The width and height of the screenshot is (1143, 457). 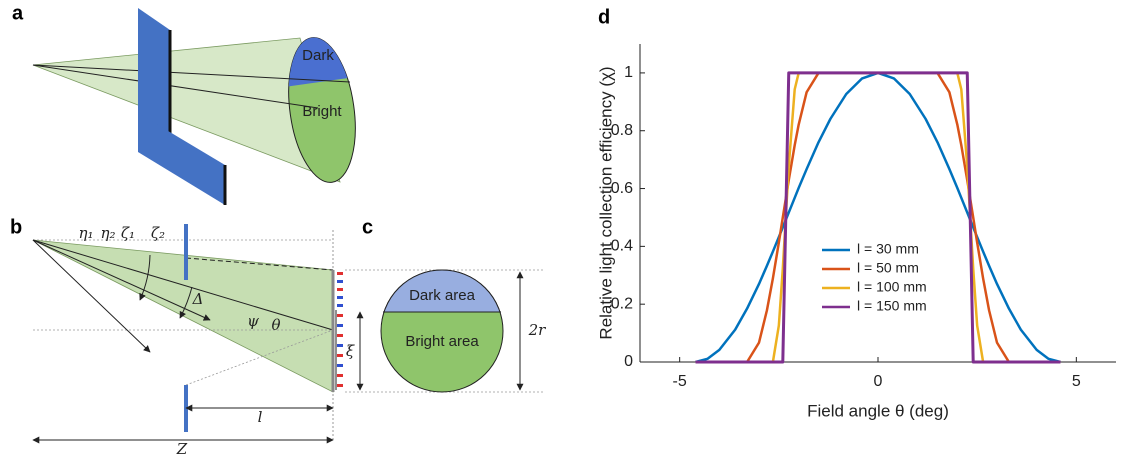 What do you see at coordinates (888, 268) in the screenshot?
I see `legend-label: l = 50 mm` at bounding box center [888, 268].